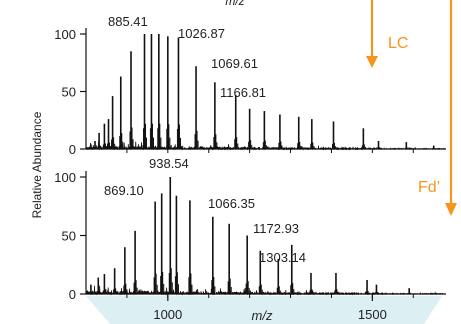  What do you see at coordinates (231, 203) in the screenshot?
I see `peak-label: 1066.35` at bounding box center [231, 203].